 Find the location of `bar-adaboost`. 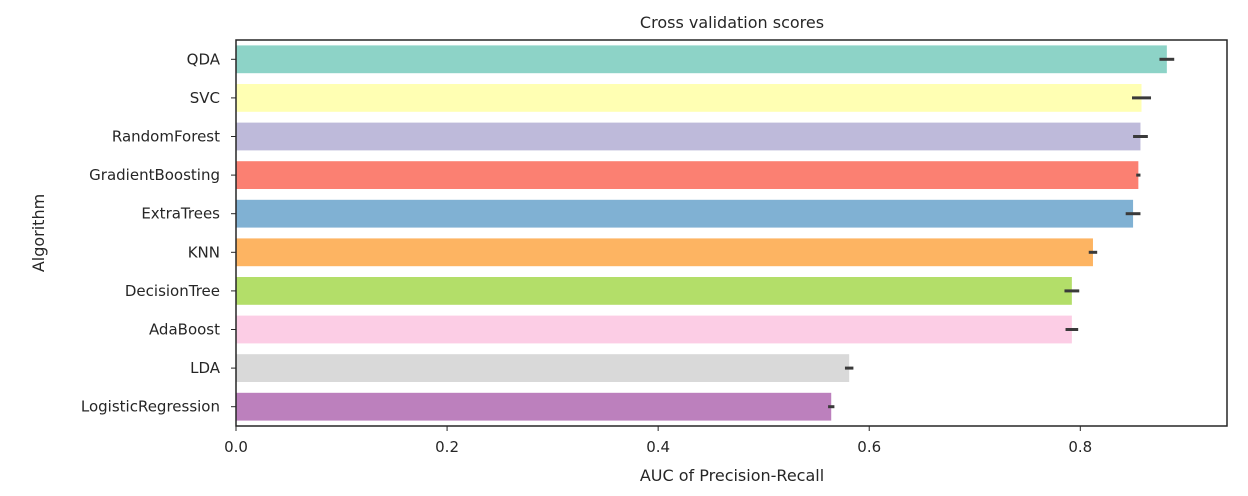

bar-adaboost is located at coordinates (654, 329).